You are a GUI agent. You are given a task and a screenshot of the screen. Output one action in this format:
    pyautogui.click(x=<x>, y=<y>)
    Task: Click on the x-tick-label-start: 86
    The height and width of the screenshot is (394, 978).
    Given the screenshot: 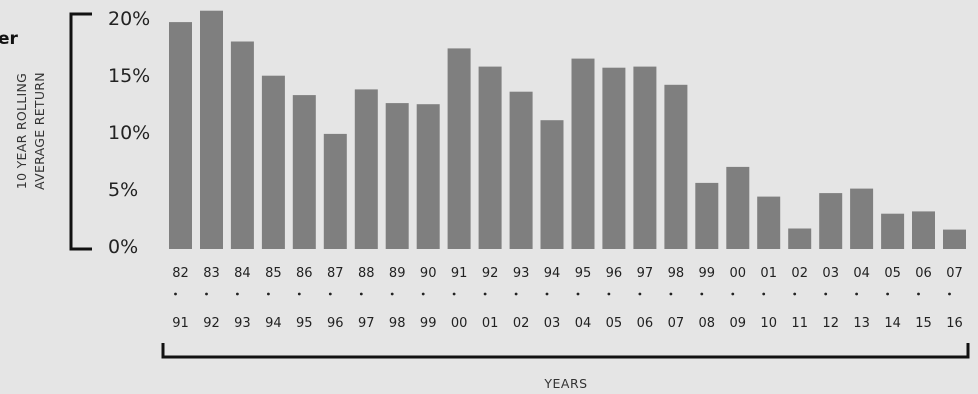 What is the action you would take?
    pyautogui.click(x=304, y=273)
    